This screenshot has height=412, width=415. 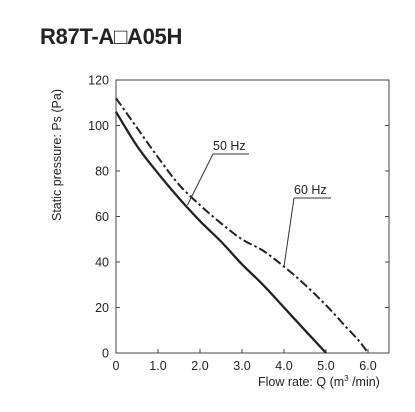 I want to click on x-tick-label: 1.0, so click(x=157, y=366).